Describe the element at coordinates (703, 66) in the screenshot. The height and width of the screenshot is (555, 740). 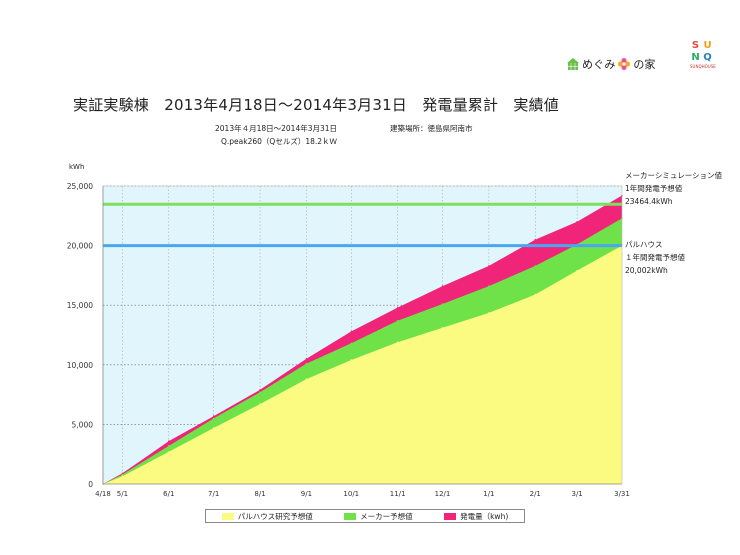
I see `sunq-house-text: SUNQHOUSE` at that location.